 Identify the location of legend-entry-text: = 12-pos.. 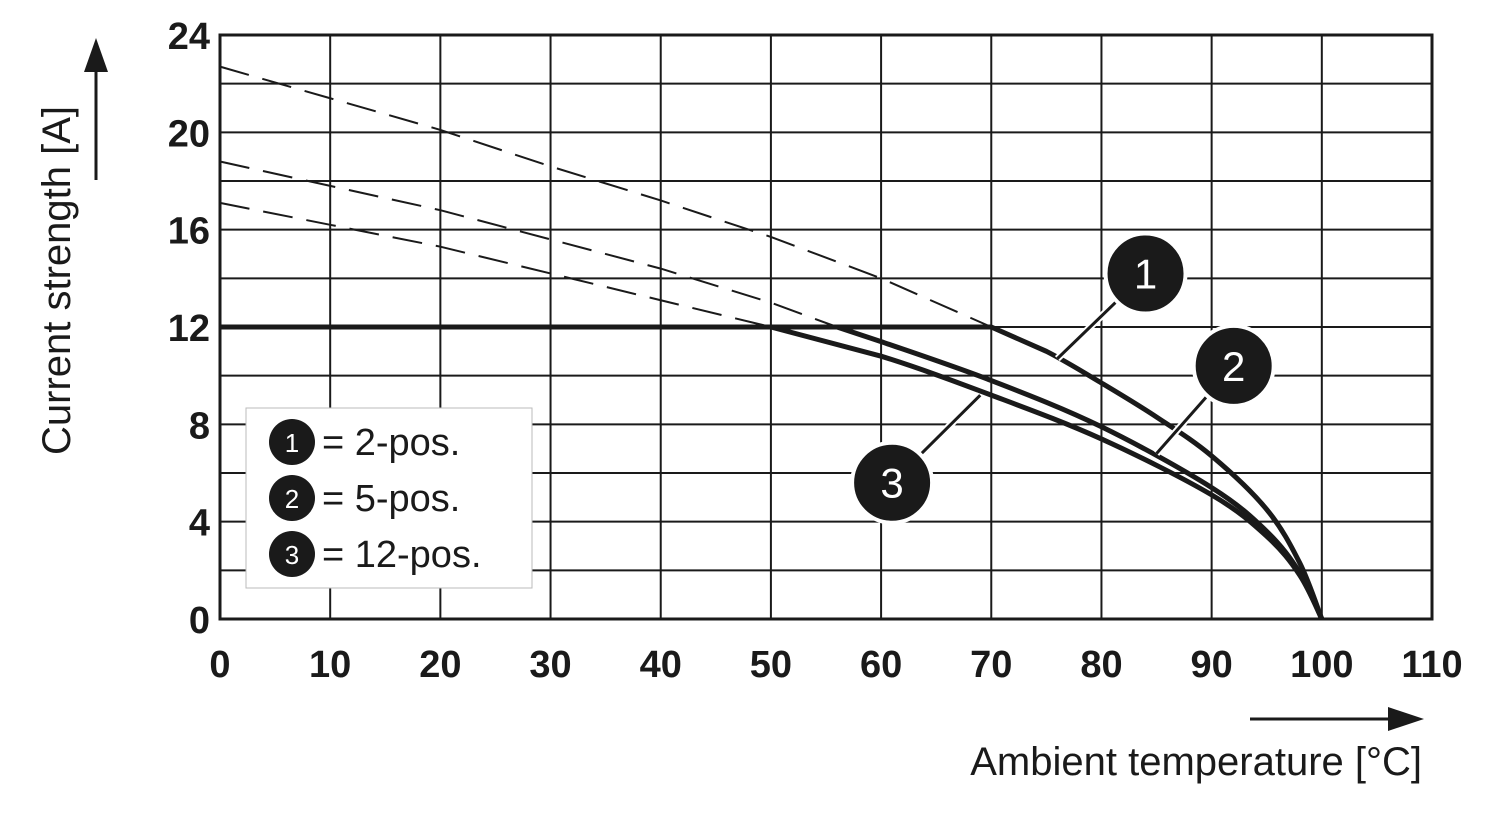
(402, 555).